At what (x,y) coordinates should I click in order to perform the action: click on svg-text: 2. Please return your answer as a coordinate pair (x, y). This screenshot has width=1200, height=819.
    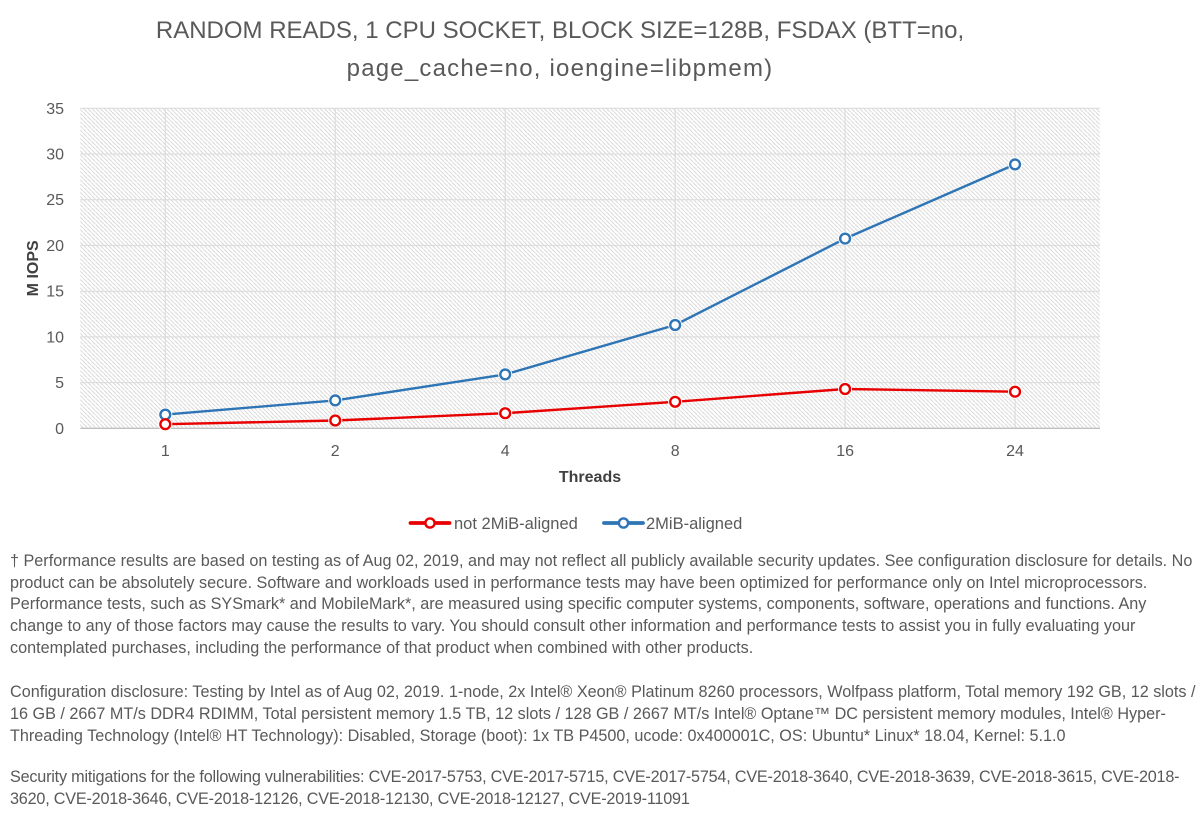
    Looking at the image, I should click on (335, 451).